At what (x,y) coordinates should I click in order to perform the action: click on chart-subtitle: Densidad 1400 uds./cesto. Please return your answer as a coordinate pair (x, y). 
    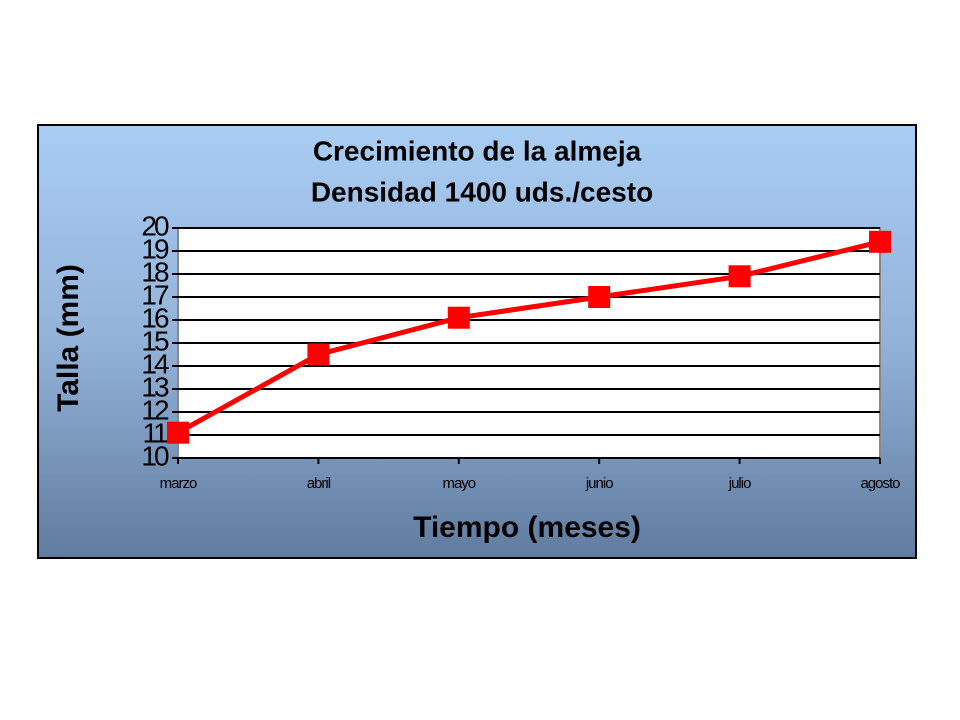
    Looking at the image, I should click on (482, 191).